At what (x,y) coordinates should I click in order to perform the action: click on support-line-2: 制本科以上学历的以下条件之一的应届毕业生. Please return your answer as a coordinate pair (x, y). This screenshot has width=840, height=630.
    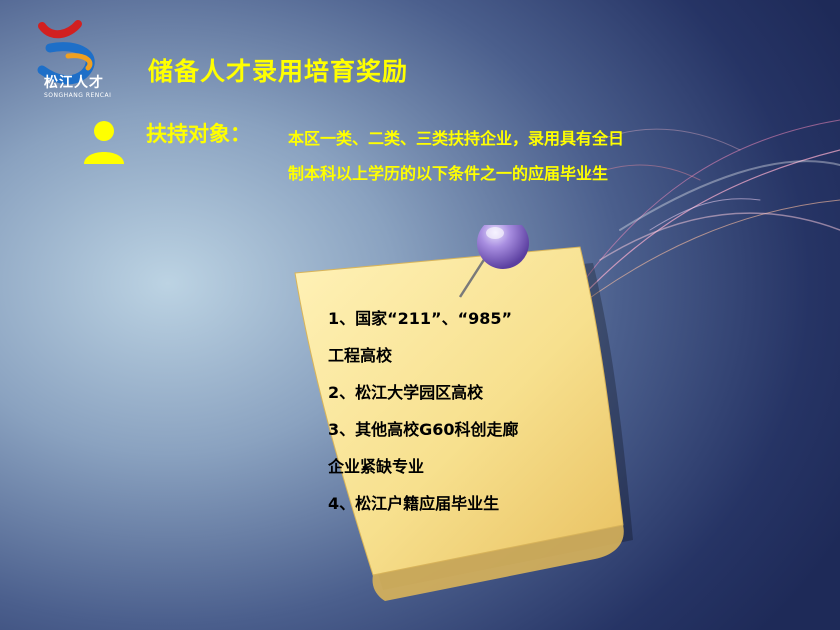
    Looking at the image, I should click on (448, 173).